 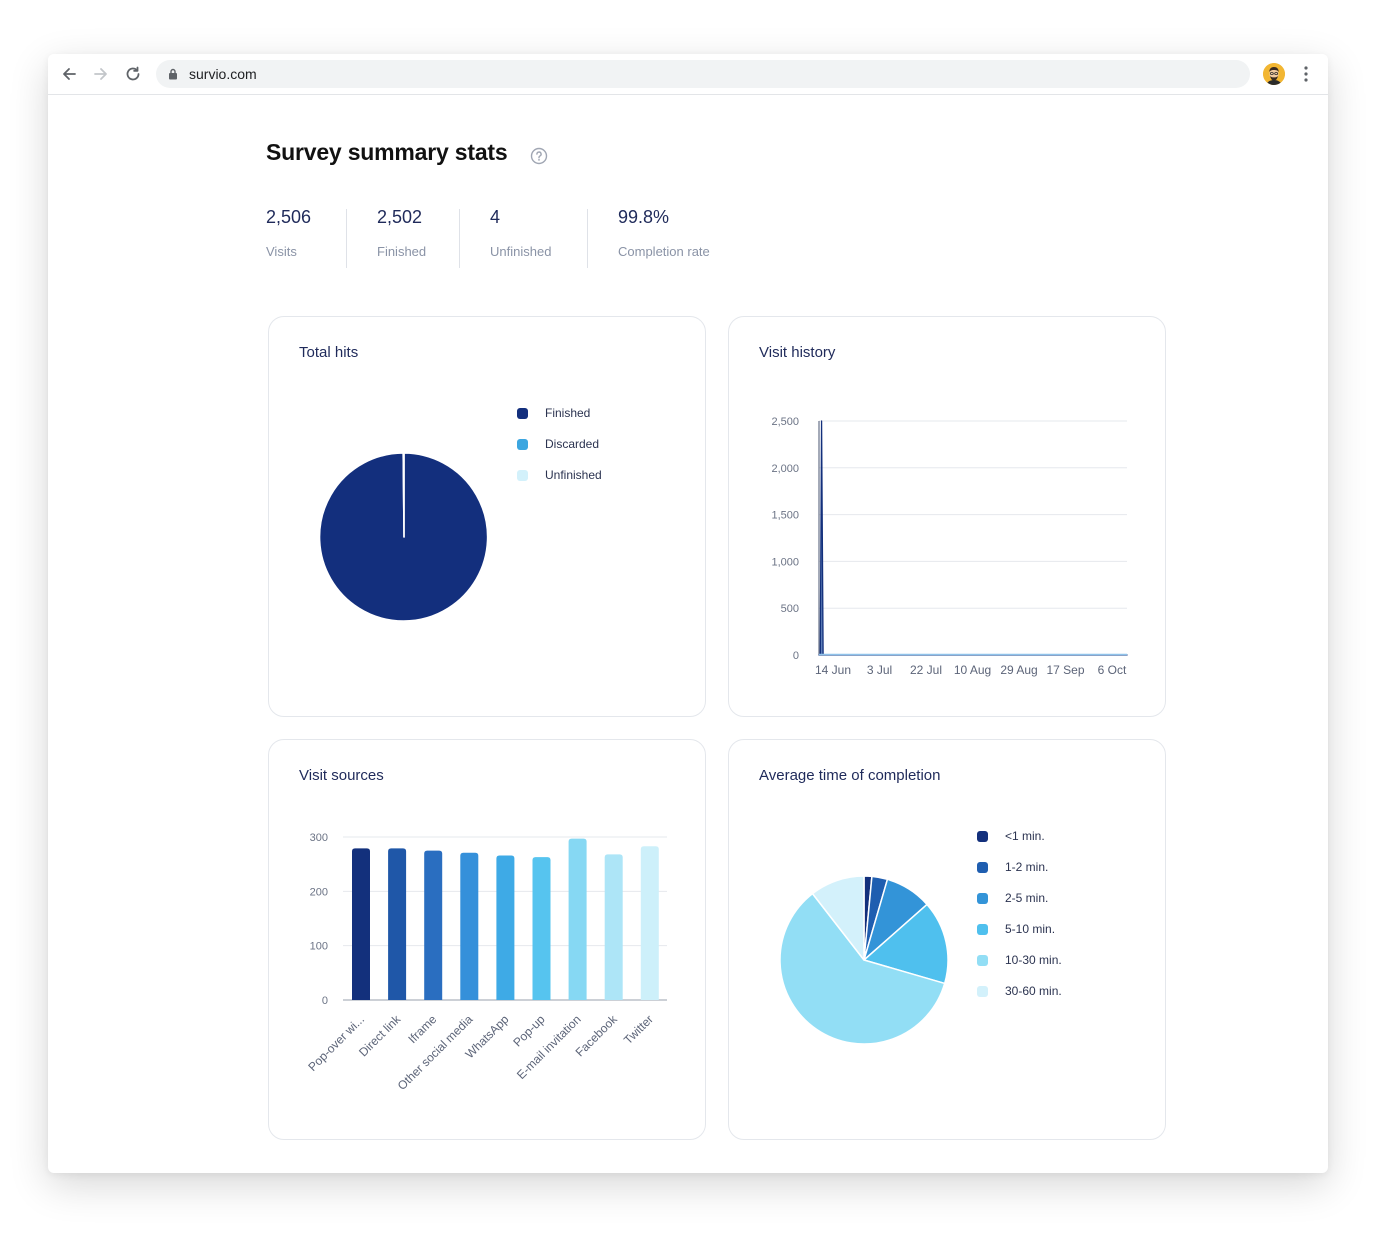 I want to click on legend-label: 30-60 min., so click(x=1033, y=991).